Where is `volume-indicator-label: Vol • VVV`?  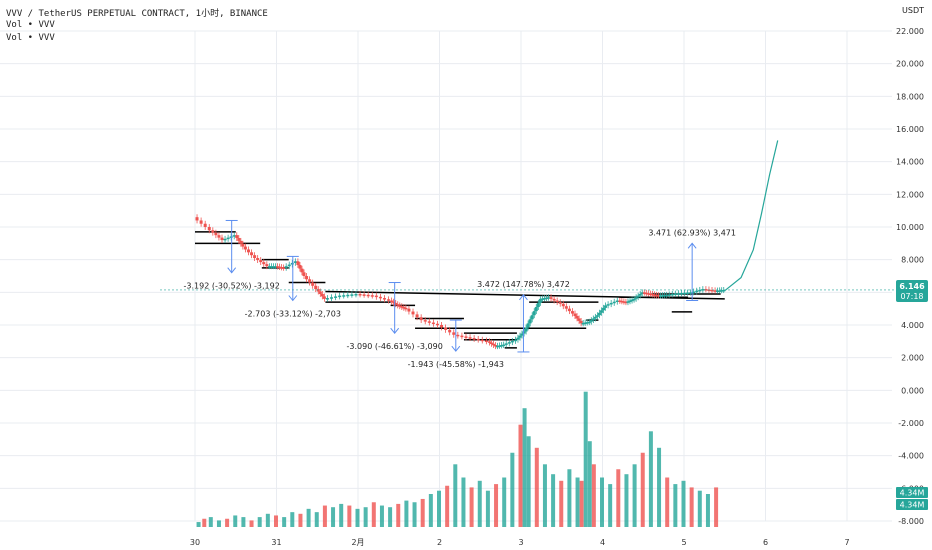 volume-indicator-label: Vol • VVV is located at coordinates (30, 25).